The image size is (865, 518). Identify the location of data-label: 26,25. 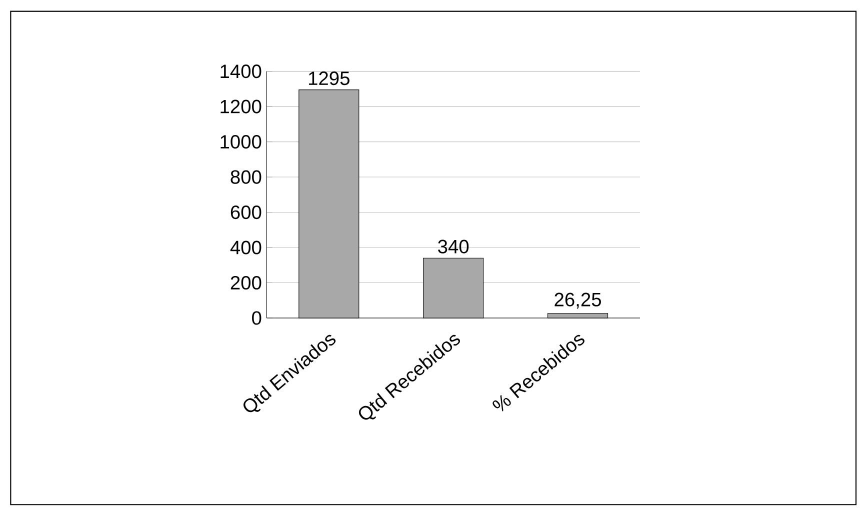
(577, 300).